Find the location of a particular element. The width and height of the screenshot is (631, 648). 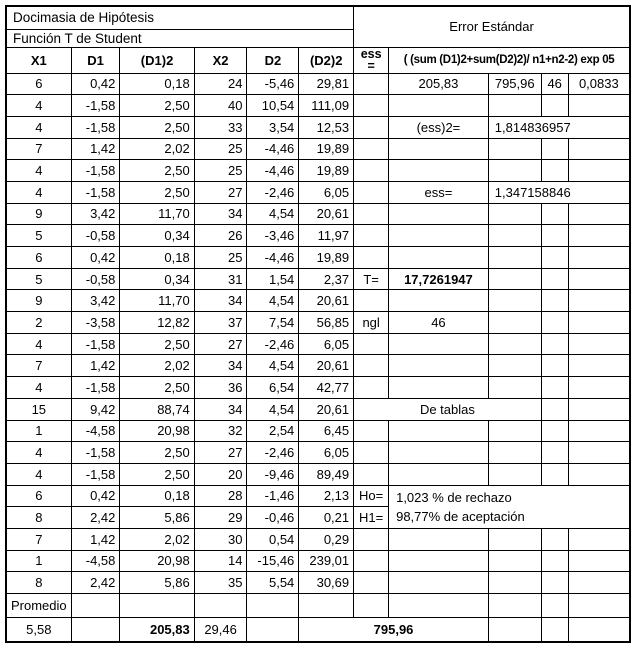

table-row: 1 -4,58 20,98 32 2,54 6,45 is located at coordinates (318, 431).